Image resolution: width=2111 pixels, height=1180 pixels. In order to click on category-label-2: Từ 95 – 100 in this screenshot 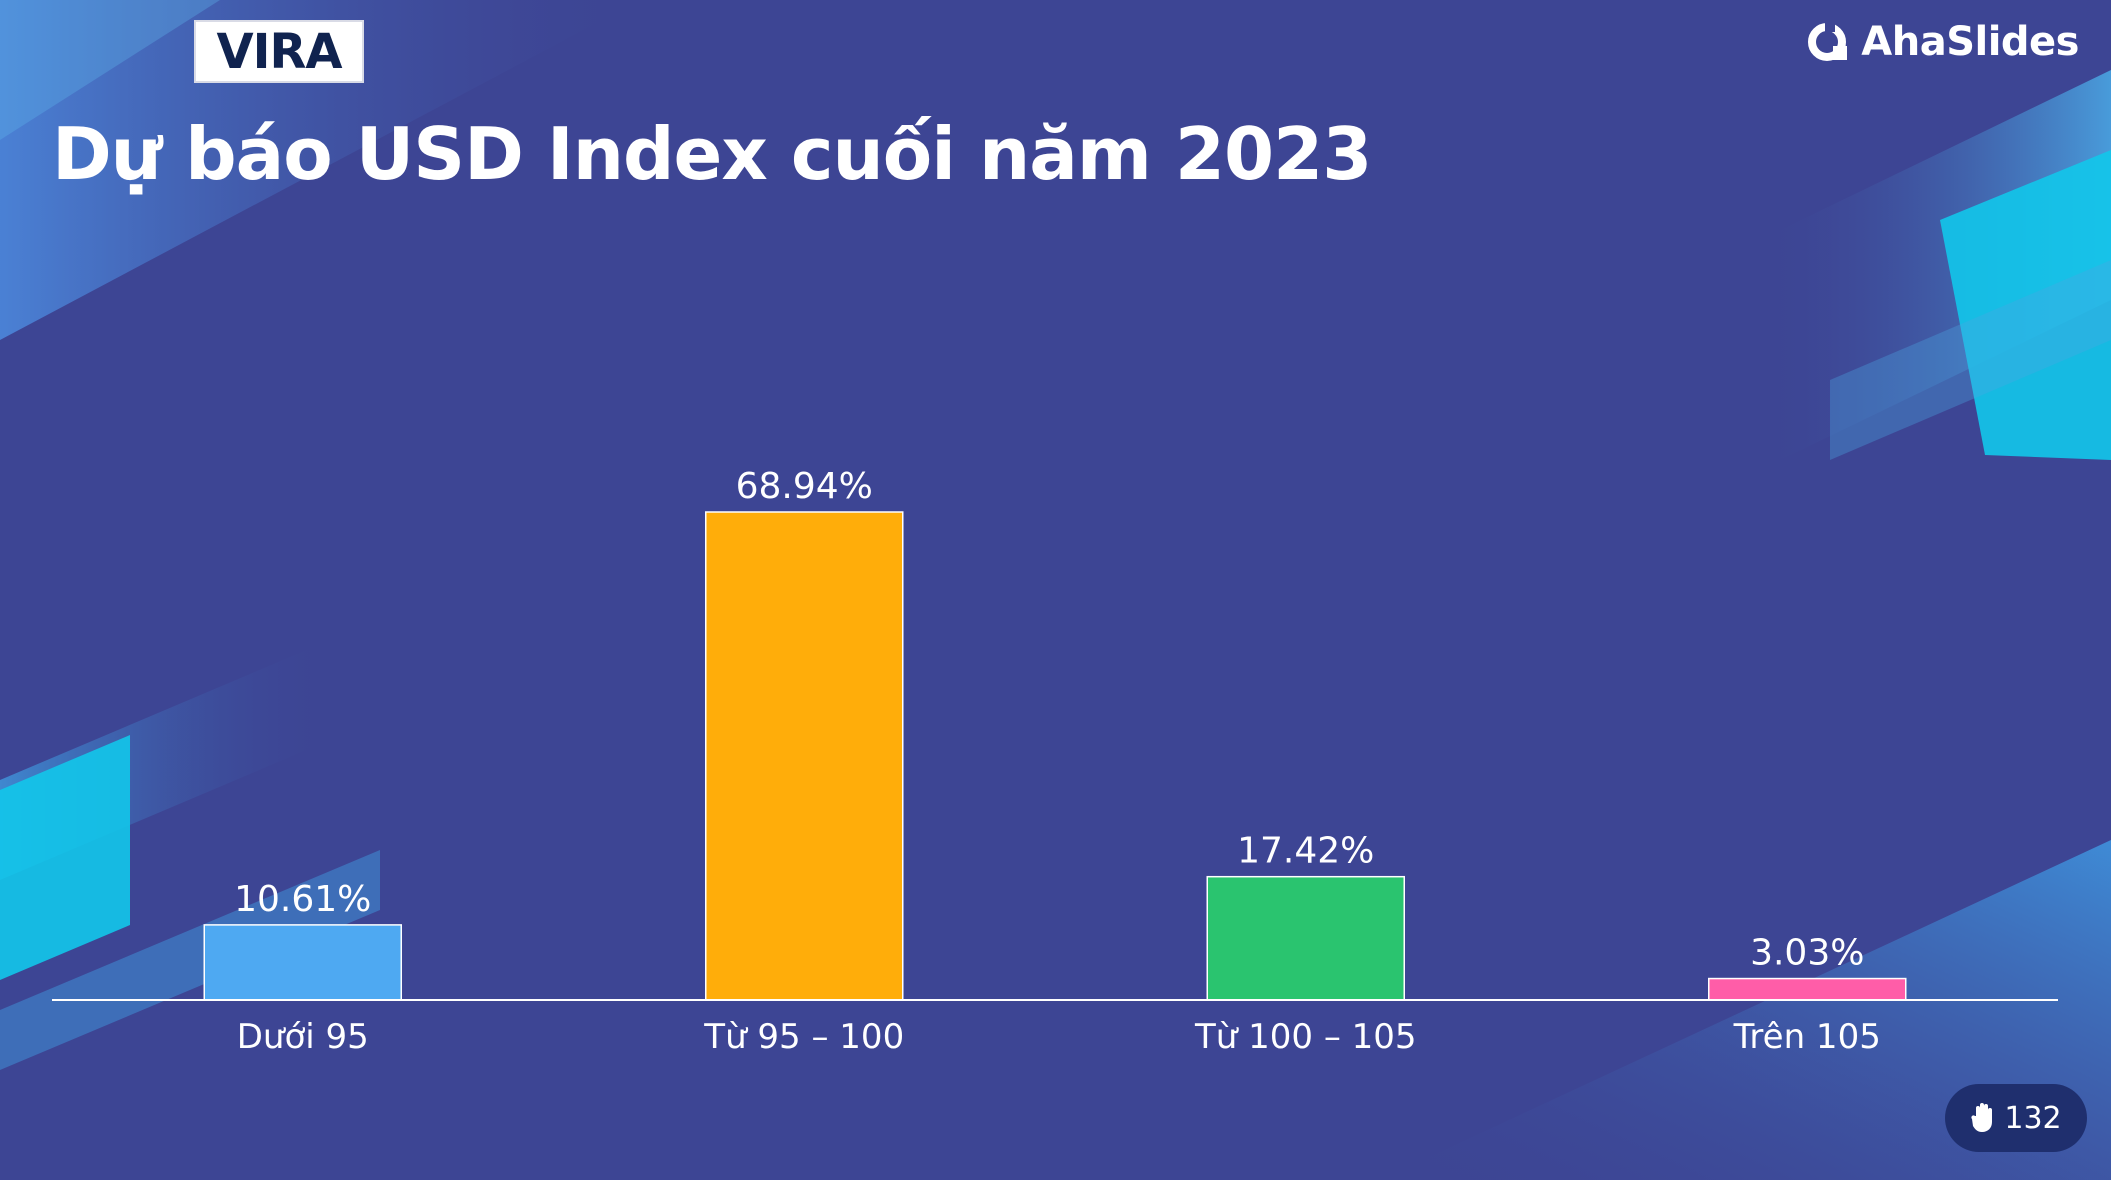, I will do `click(803, 1037)`.